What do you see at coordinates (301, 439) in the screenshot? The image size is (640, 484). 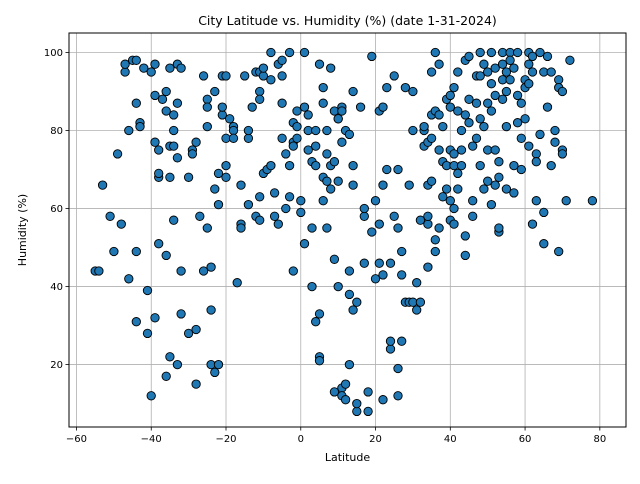 I see `x-tick-label: 0` at bounding box center [301, 439].